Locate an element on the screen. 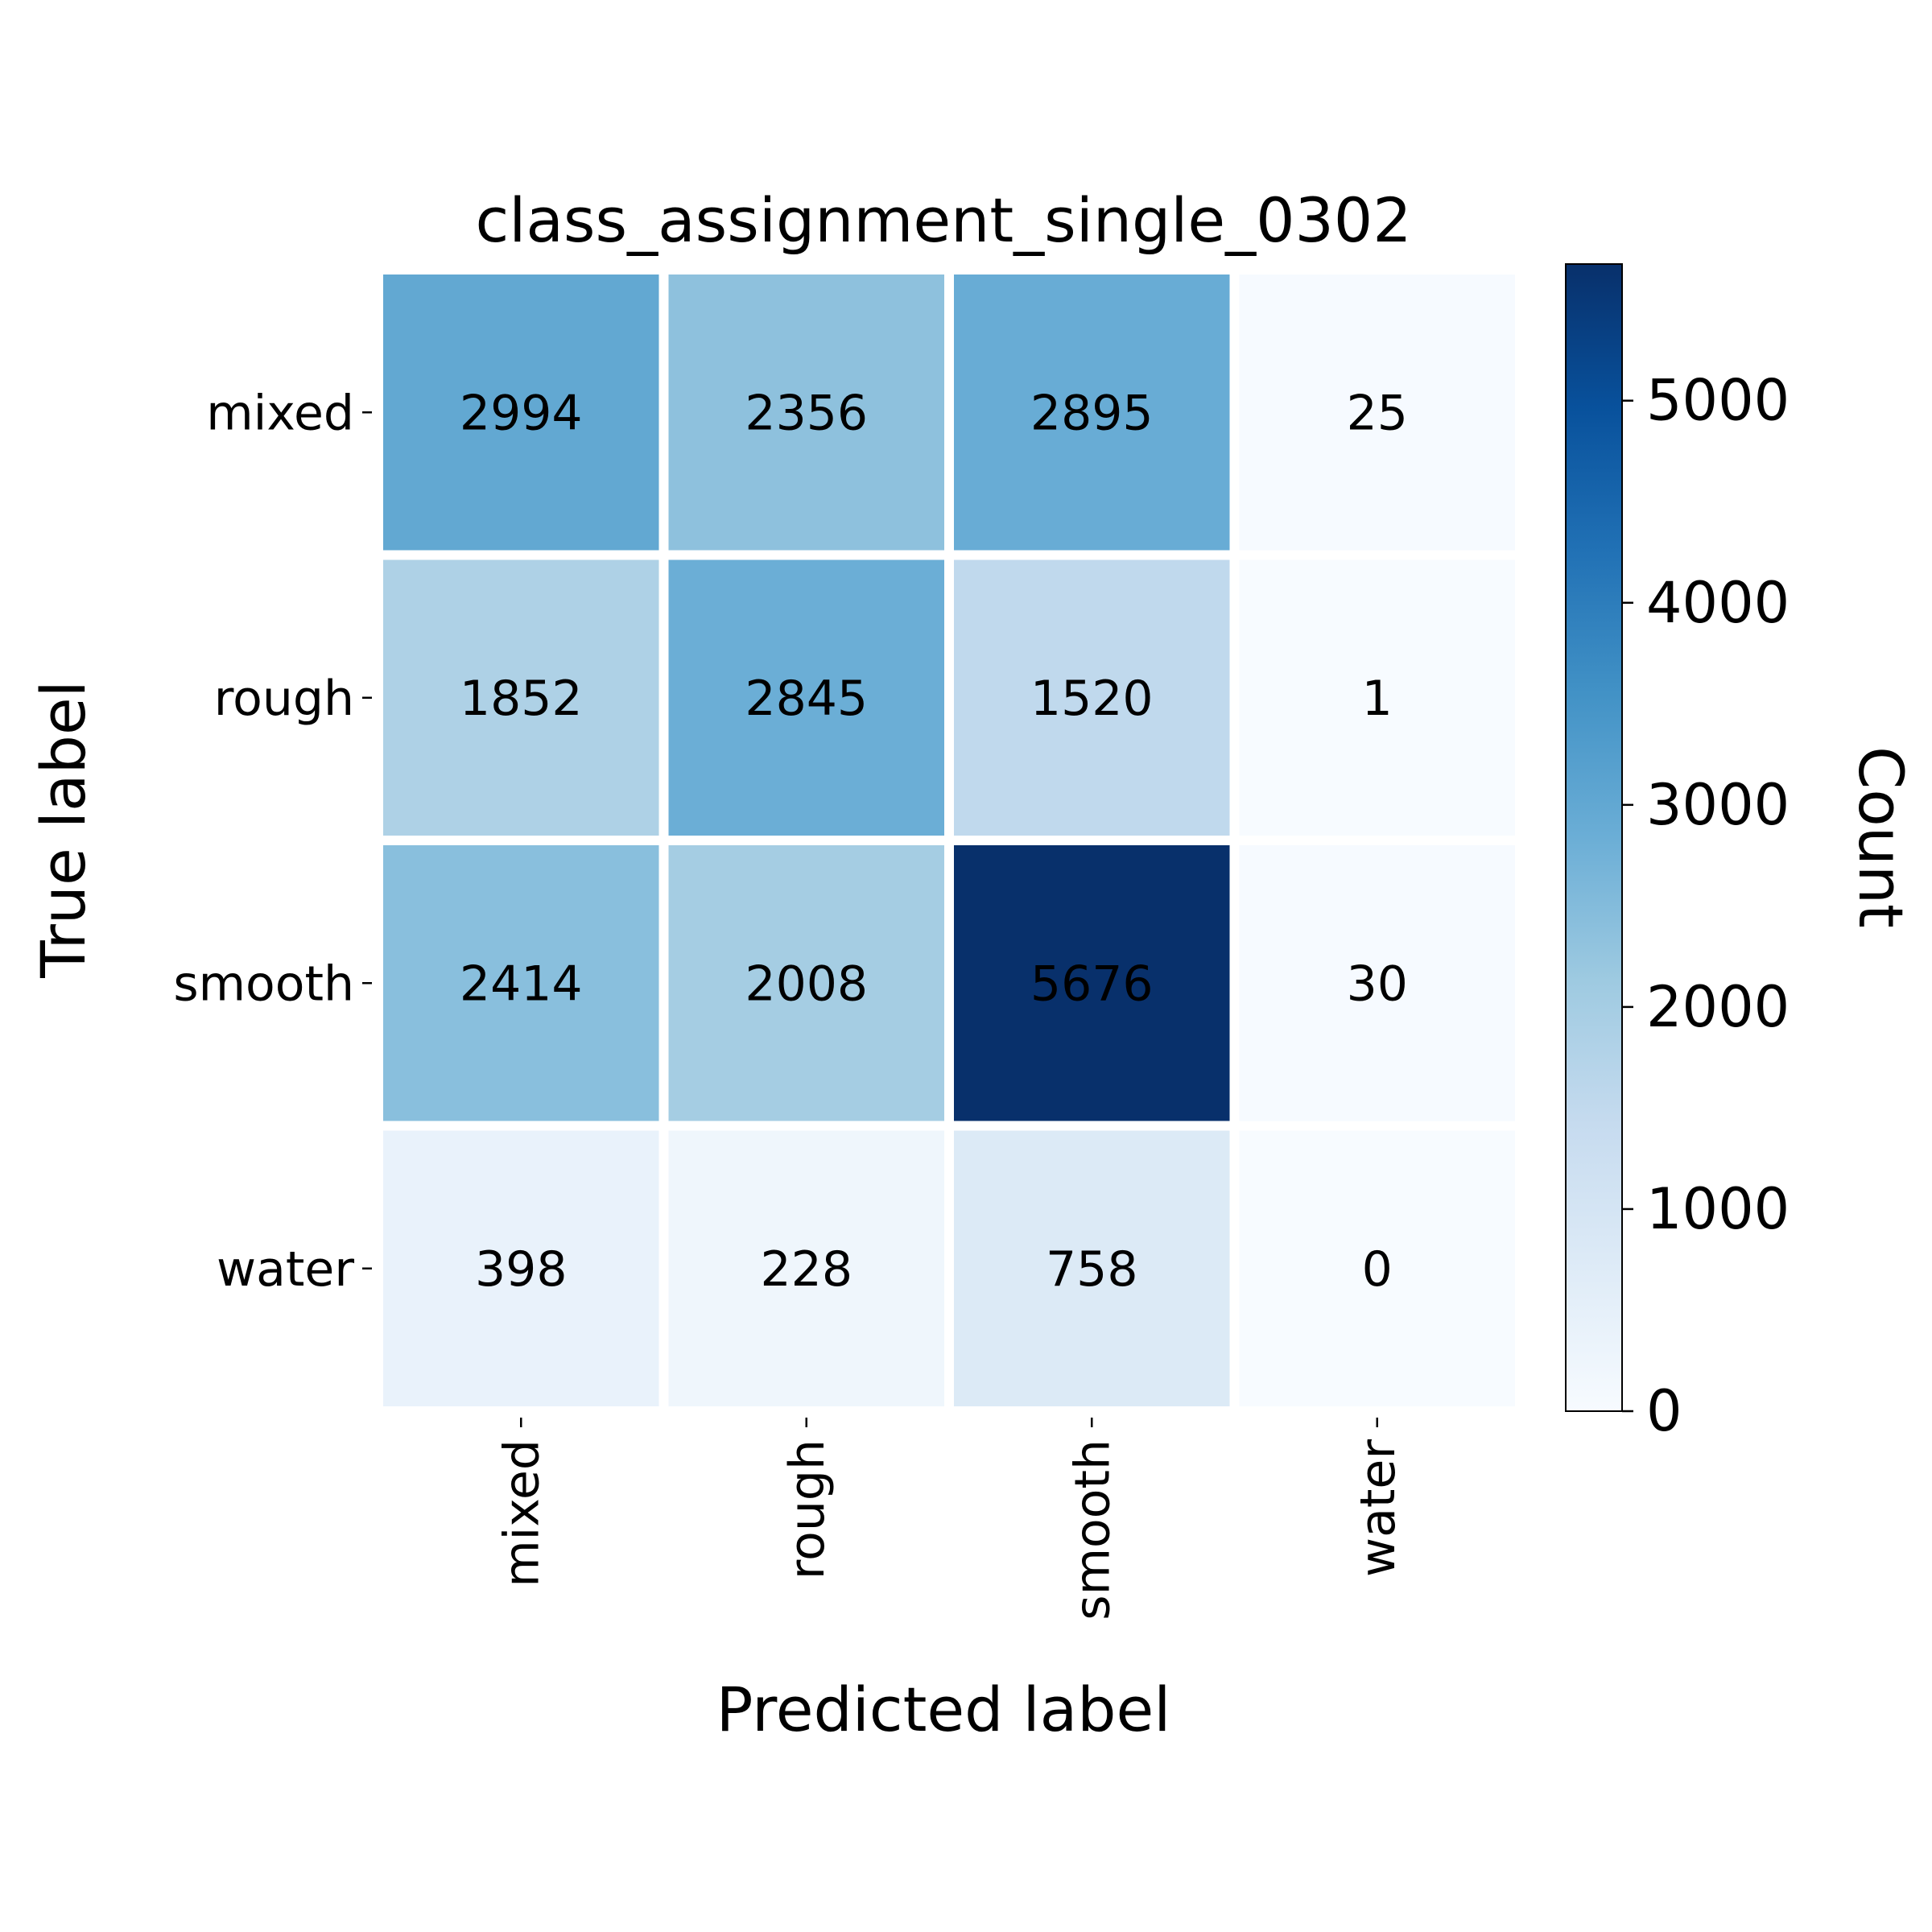 Image resolution: width=1932 pixels, height=1932 pixels. cell-value-label: 1852 is located at coordinates (521, 699).